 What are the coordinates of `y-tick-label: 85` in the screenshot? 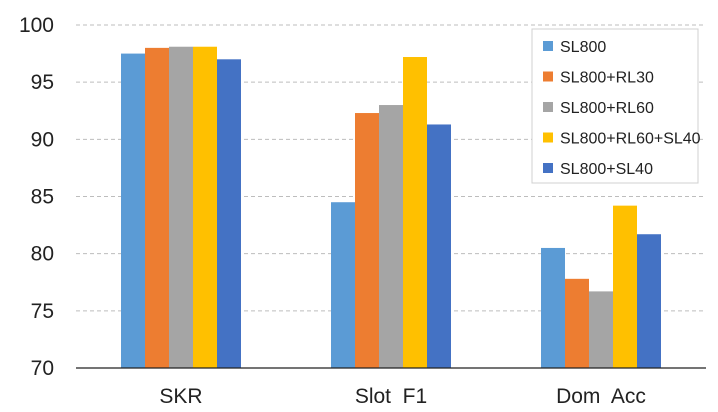 It's located at (42, 197).